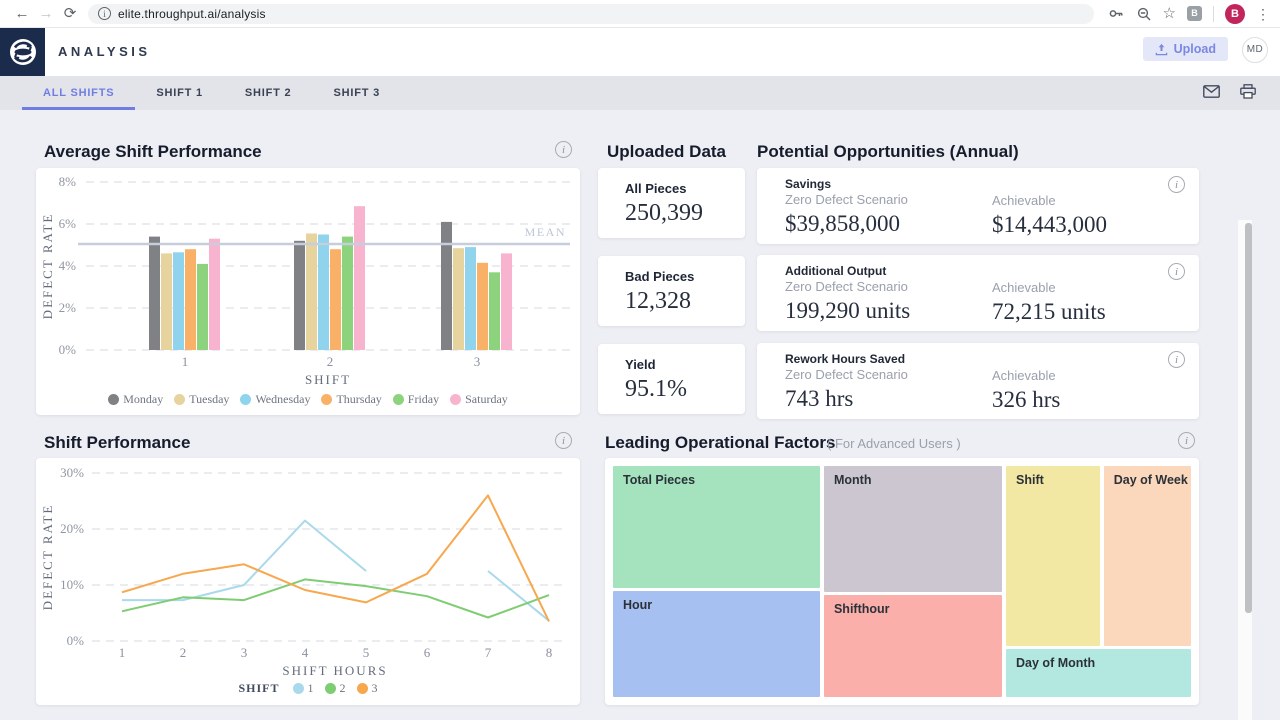 This screenshot has height=720, width=1280. I want to click on tab-all-shifts: ALL SHIFTS, so click(79, 93).